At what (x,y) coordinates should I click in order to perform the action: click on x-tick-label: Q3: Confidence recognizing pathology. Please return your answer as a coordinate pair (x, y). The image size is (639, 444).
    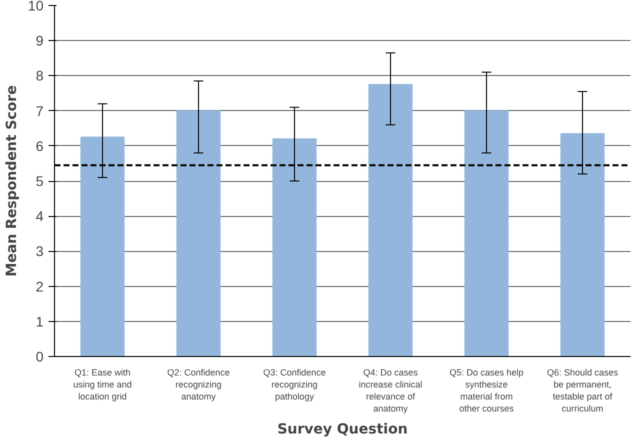
    Looking at the image, I should click on (294, 385).